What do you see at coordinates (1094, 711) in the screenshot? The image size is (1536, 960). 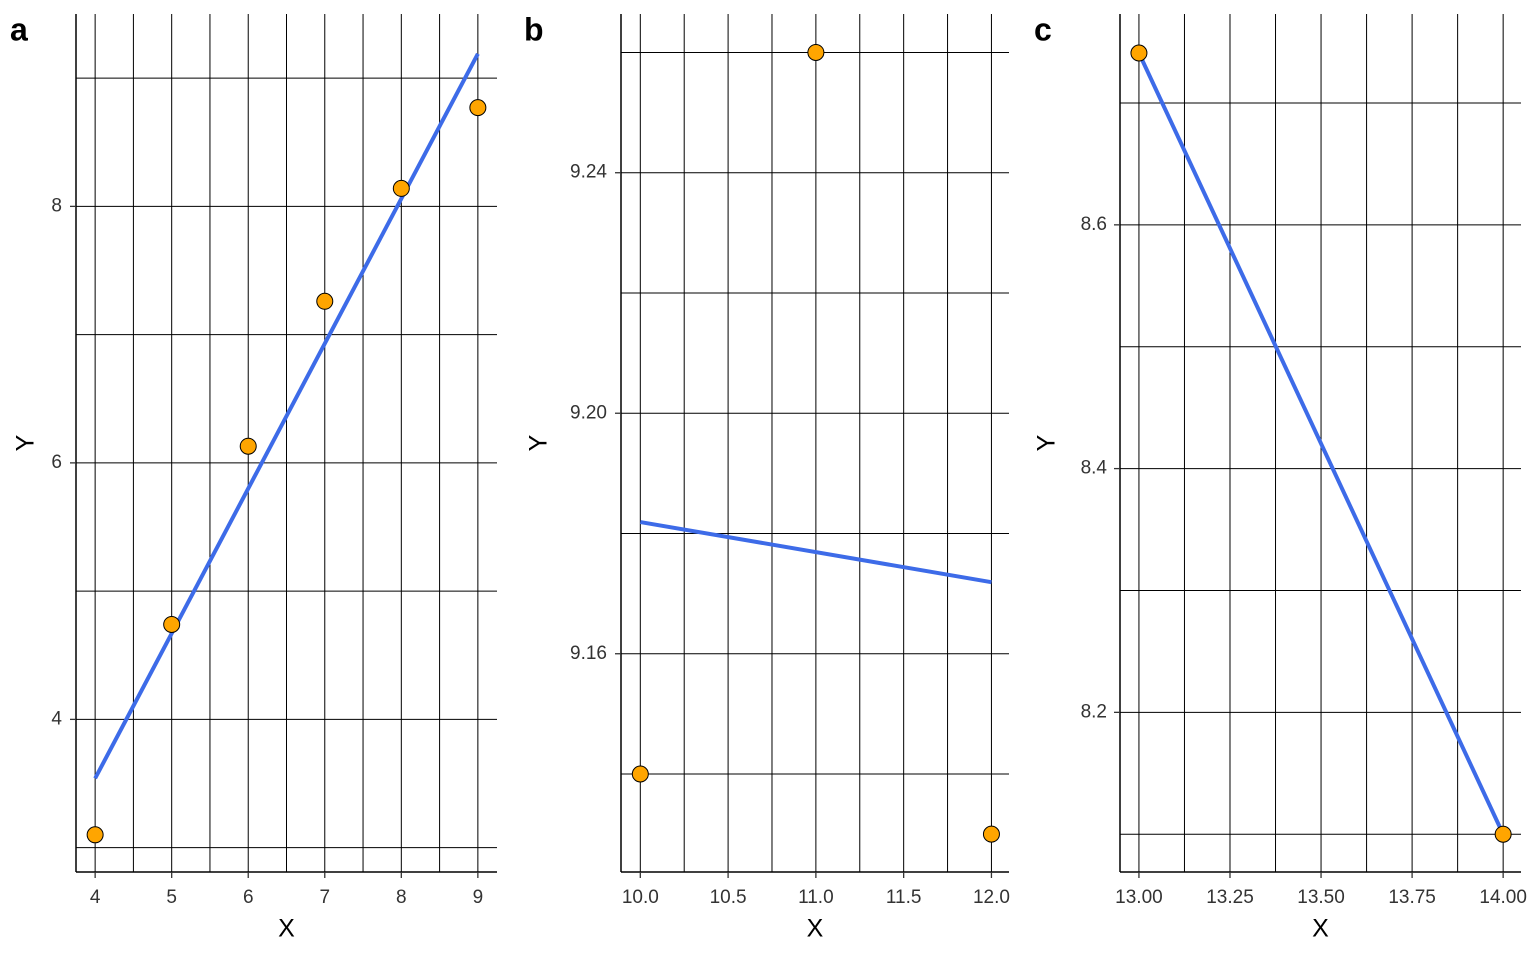 I see `y-tick-label: 8.2` at bounding box center [1094, 711].